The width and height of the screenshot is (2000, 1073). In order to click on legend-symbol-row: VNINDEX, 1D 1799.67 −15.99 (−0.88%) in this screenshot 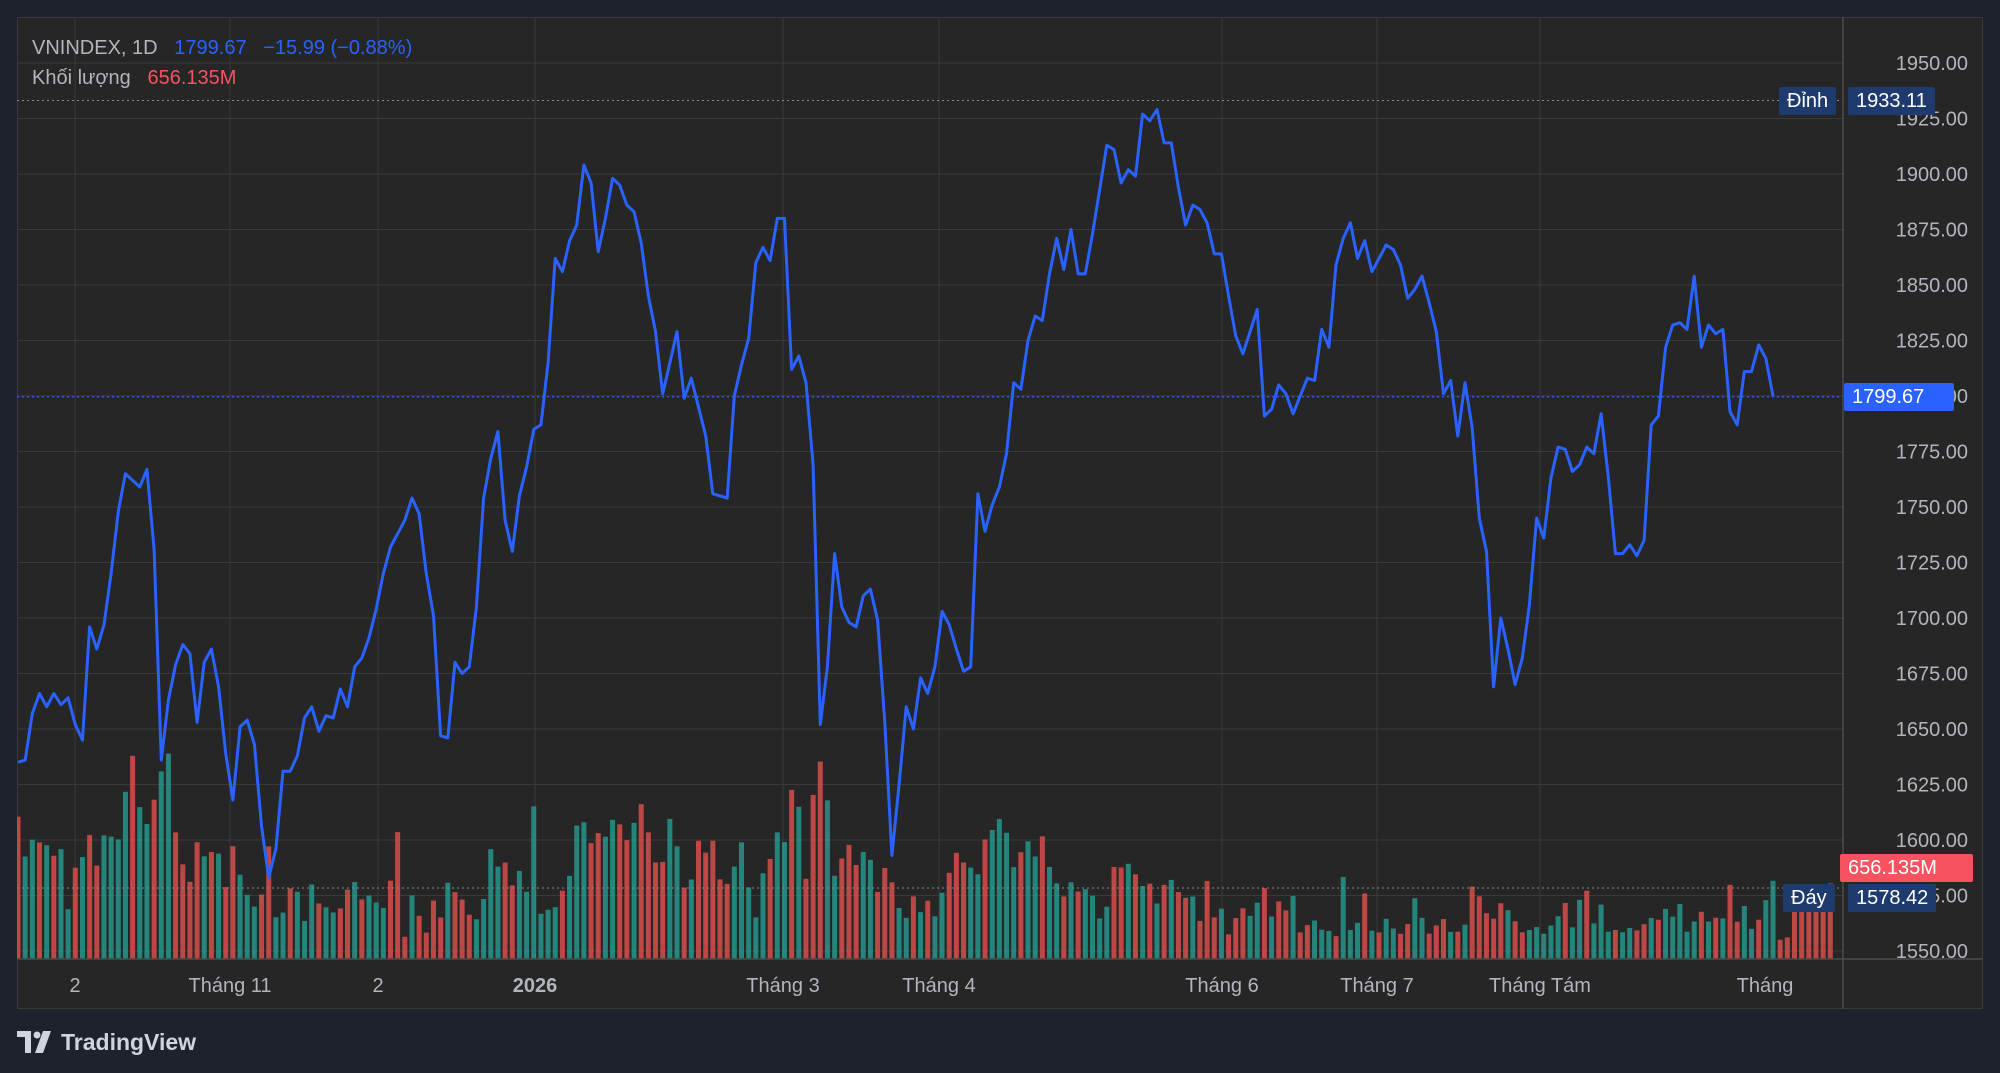, I will do `click(222, 48)`.